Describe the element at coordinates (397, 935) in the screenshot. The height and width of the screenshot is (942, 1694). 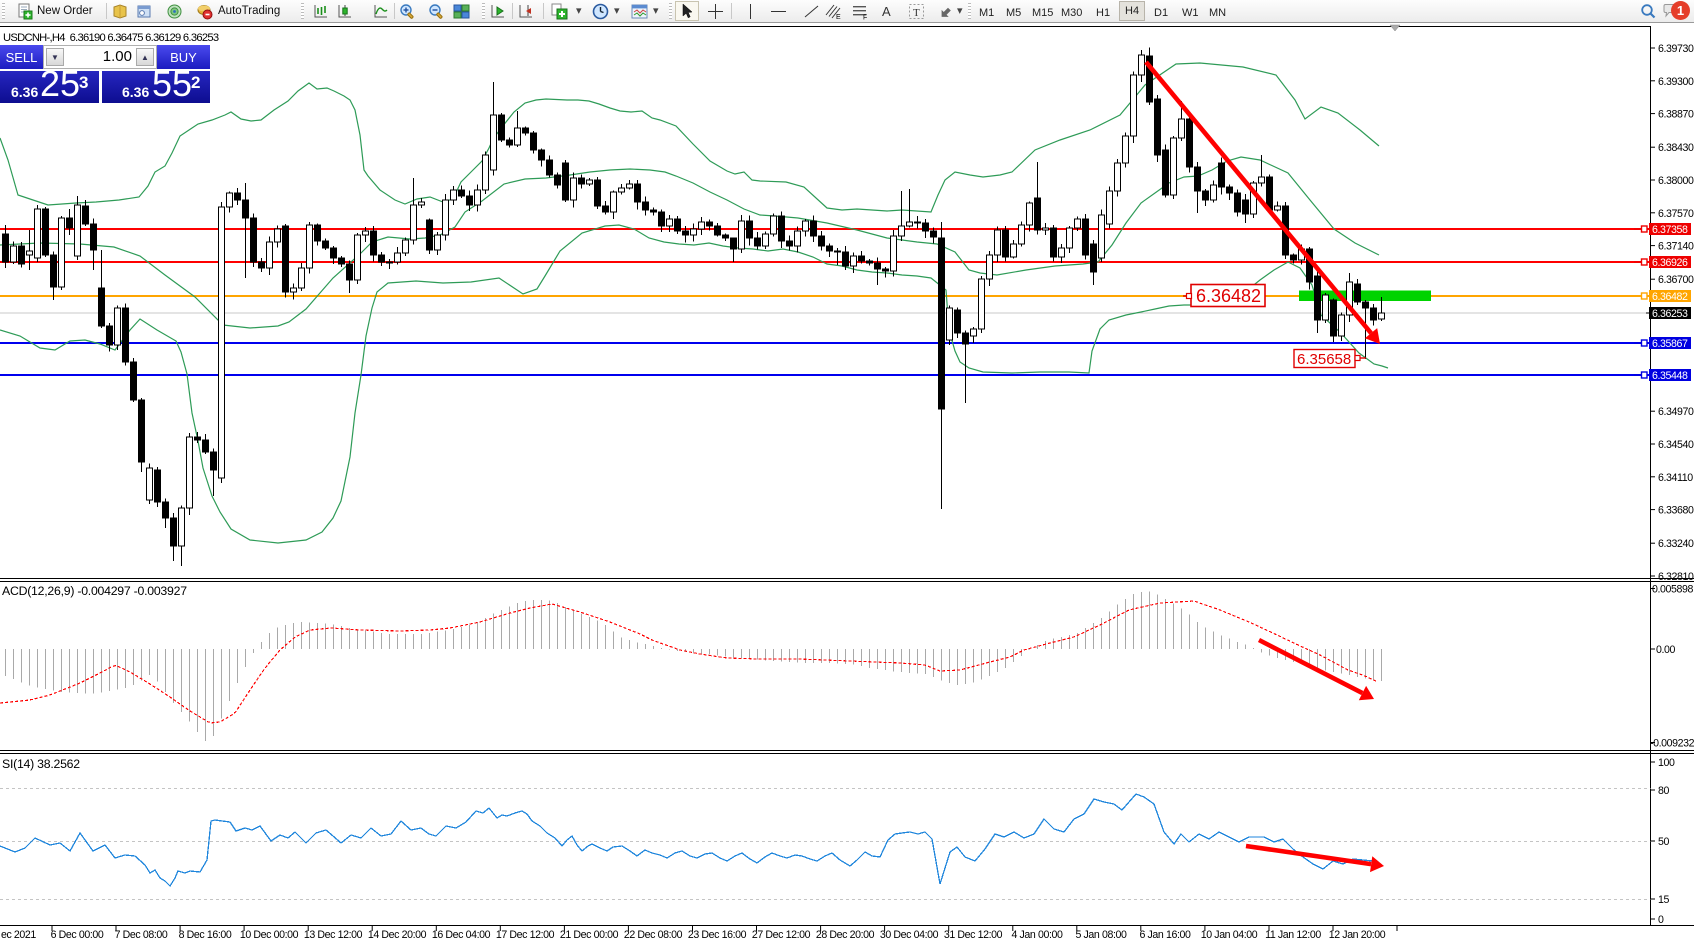
I see `svg-text: 14 Dec 20:00` at that location.